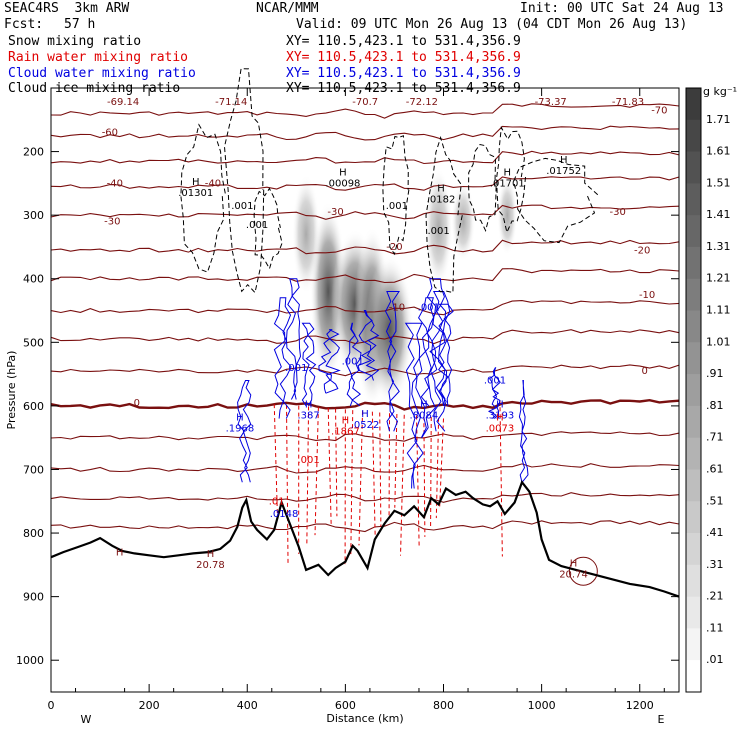  I want to click on surface-temp-label-0: H, so click(120, 552).